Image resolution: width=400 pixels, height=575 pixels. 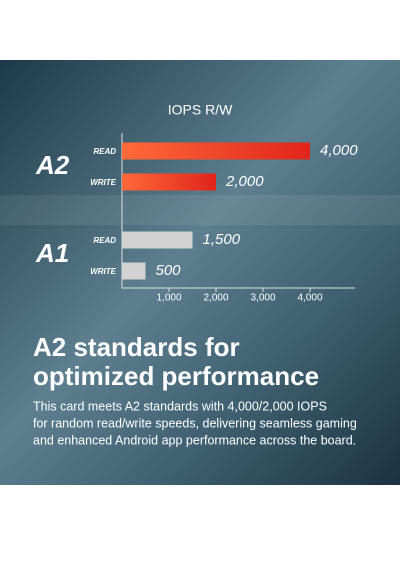 What do you see at coordinates (215, 298) in the screenshot?
I see `x-tick-label: 2,000` at bounding box center [215, 298].